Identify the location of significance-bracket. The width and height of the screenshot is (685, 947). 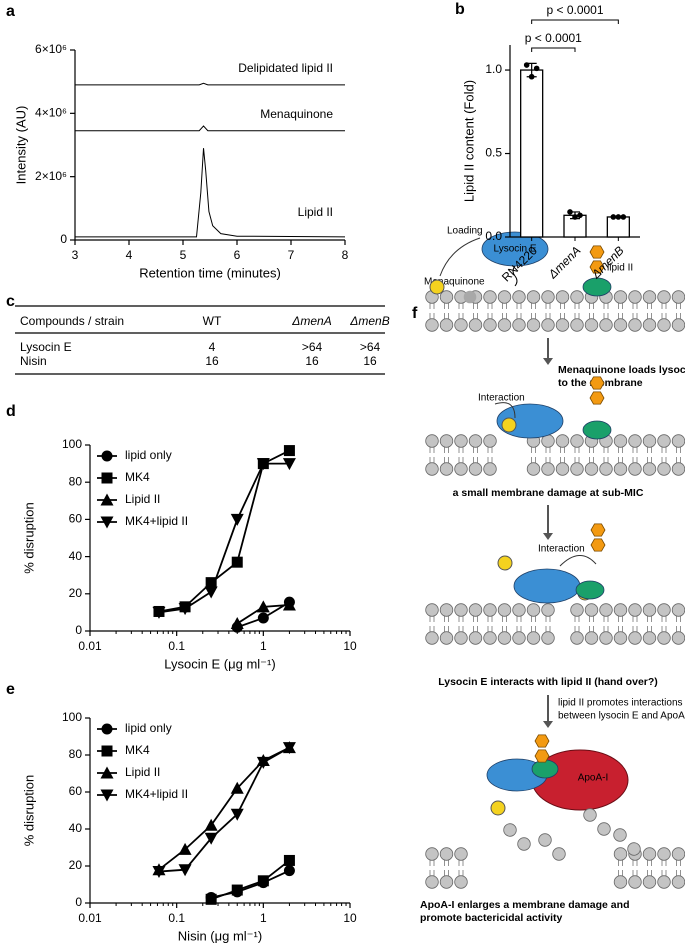
(575, 21).